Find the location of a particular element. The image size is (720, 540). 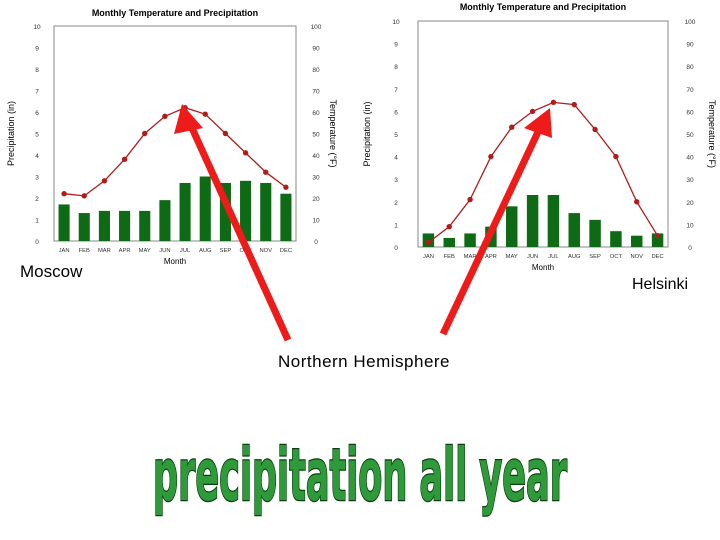

x-tick-label: APR is located at coordinates (125, 251).